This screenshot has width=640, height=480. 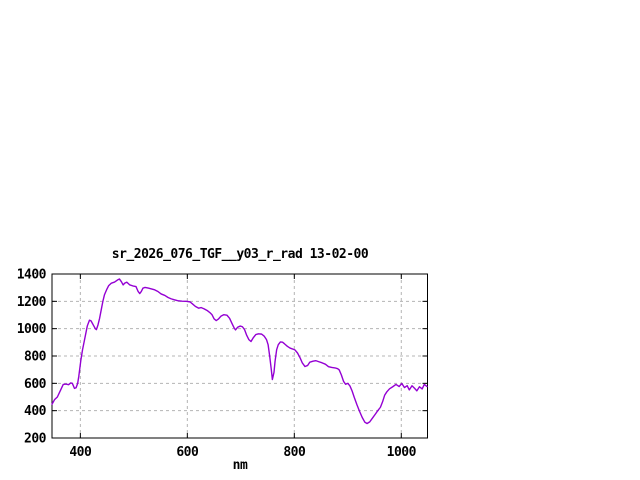 I want to click on chart-title: sr_2026_076_TGF__y03_r_rad 13-02-00, so click(x=240, y=254).